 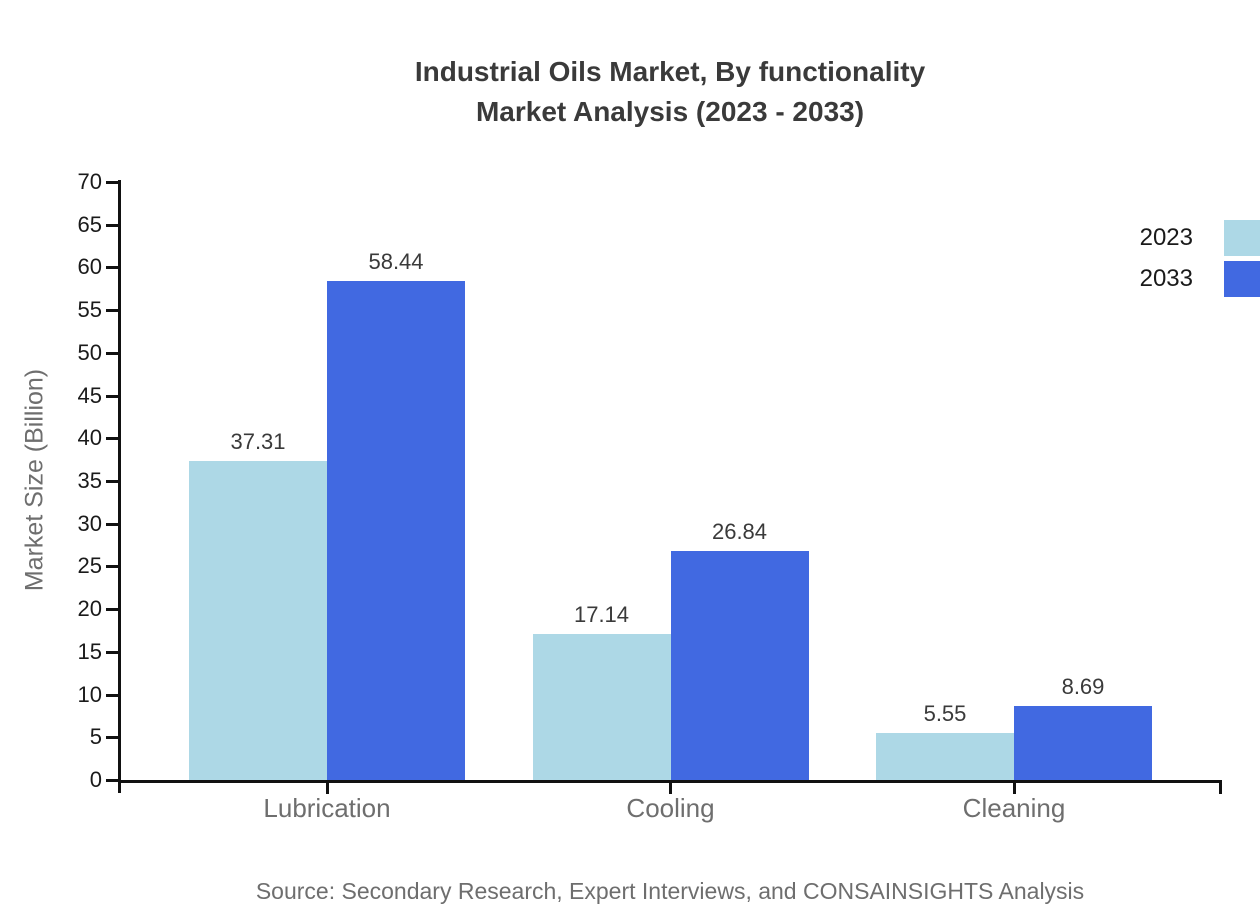 I want to click on y-tick-label: 45, so click(x=89, y=395).